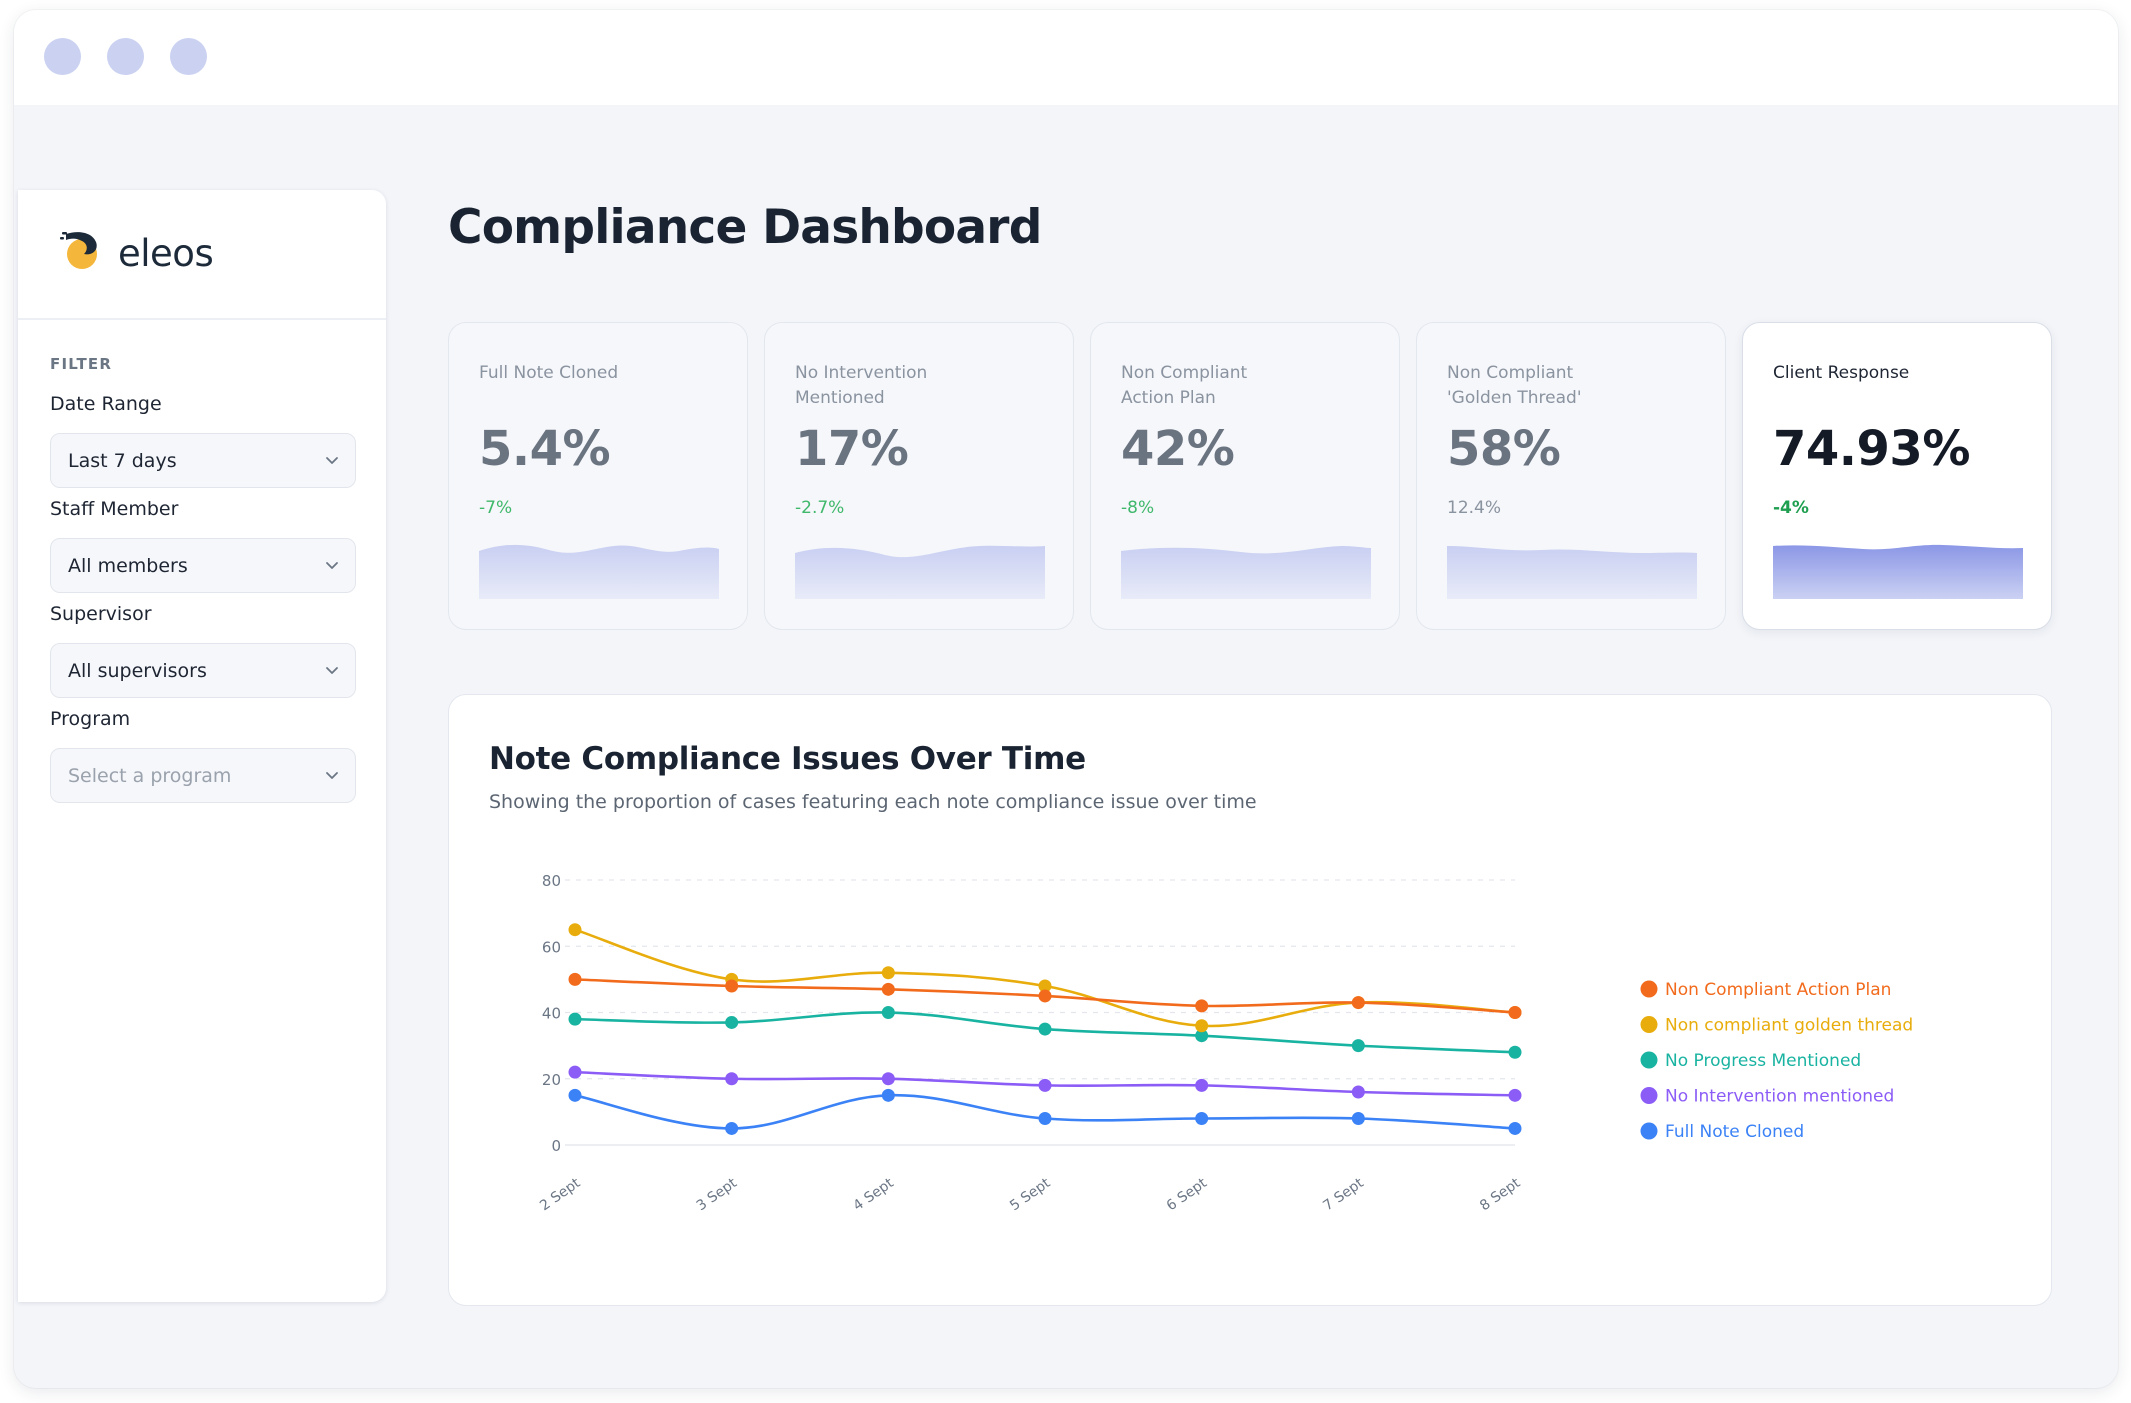 This screenshot has width=2131, height=1403. What do you see at coordinates (919, 476) in the screenshot?
I see `metric-card-no-intervention: No Intervention Mentioned 17% -2.7%` at bounding box center [919, 476].